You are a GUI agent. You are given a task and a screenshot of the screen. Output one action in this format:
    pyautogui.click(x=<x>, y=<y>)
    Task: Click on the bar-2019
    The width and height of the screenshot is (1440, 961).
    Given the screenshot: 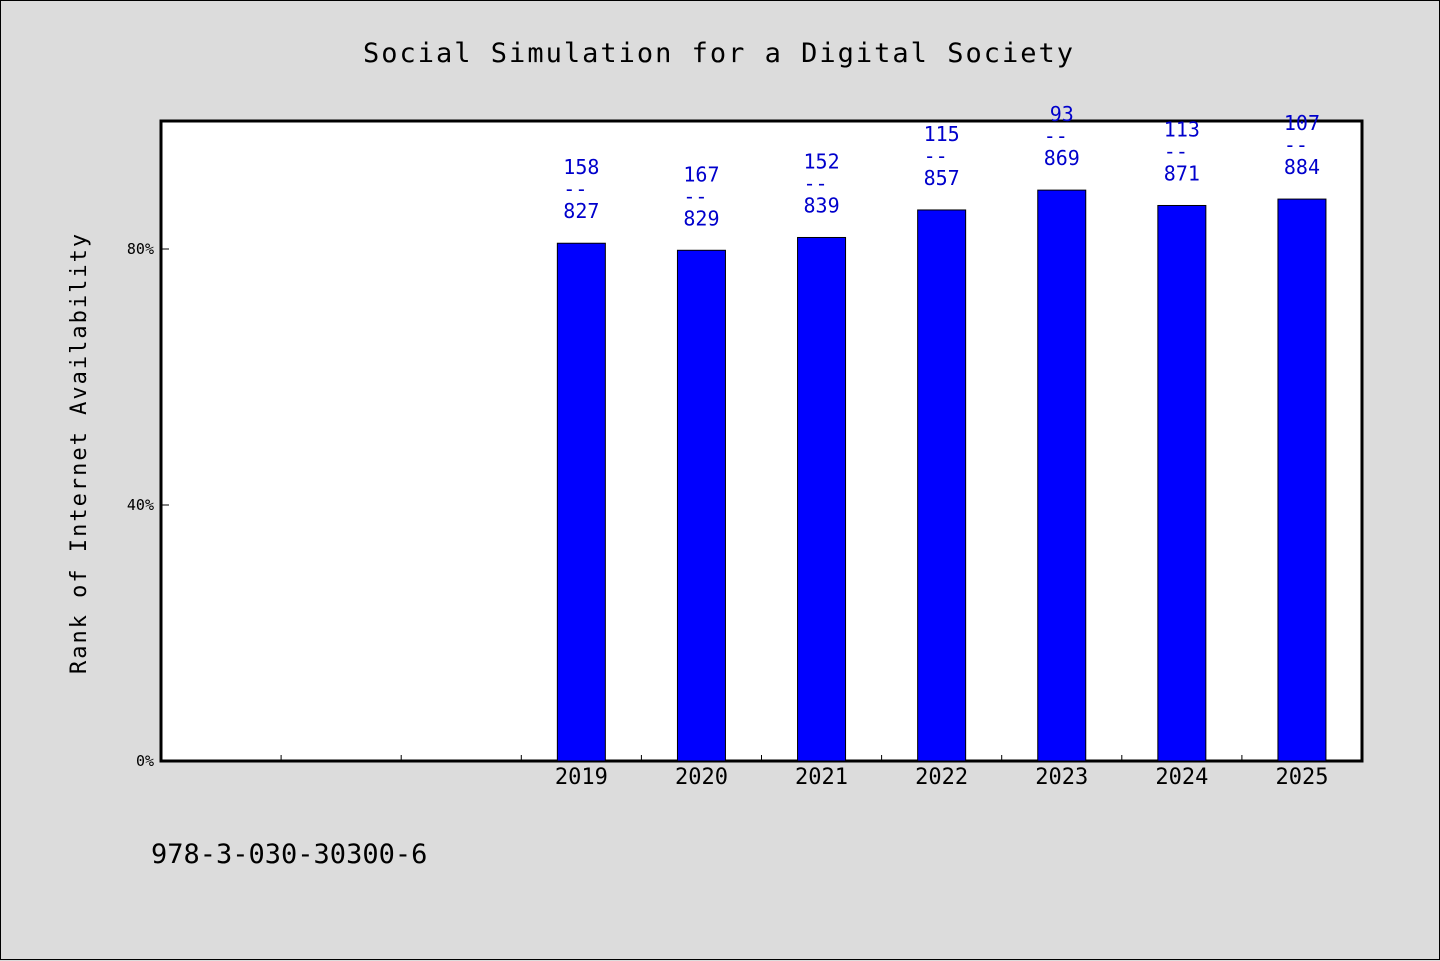 What is the action you would take?
    pyautogui.click(x=581, y=502)
    